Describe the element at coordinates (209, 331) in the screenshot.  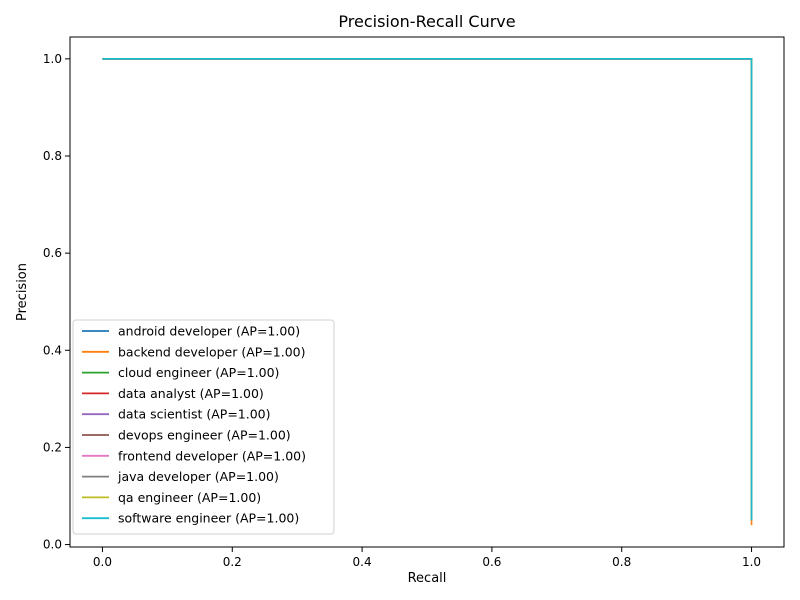
I see `legend-label-0: android developer (AP=1.00)` at that location.